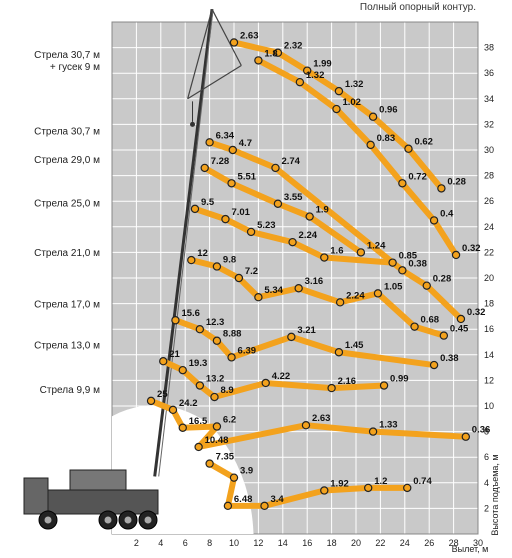  Describe the element at coordinates (489, 124) in the screenshot. I see `y-tick-label: 32` at that location.